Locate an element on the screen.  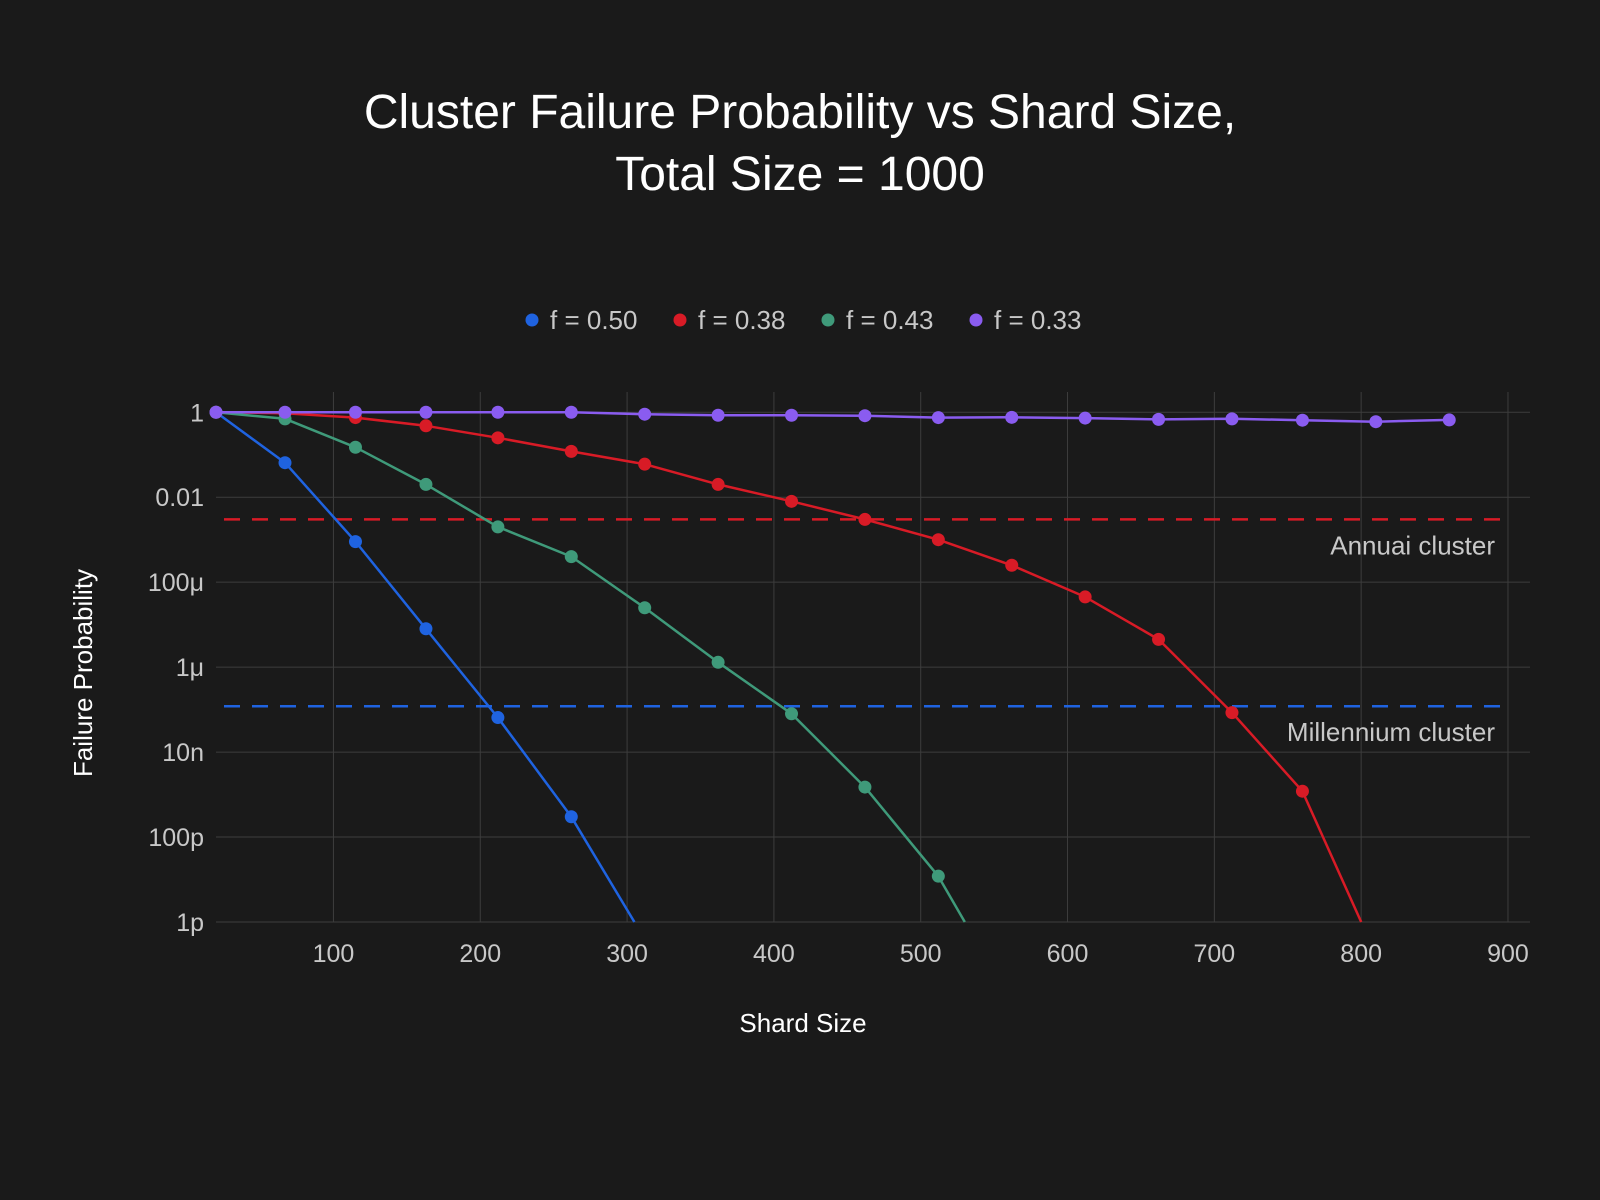
legend-item: f = 0.33 is located at coordinates (1025, 320).